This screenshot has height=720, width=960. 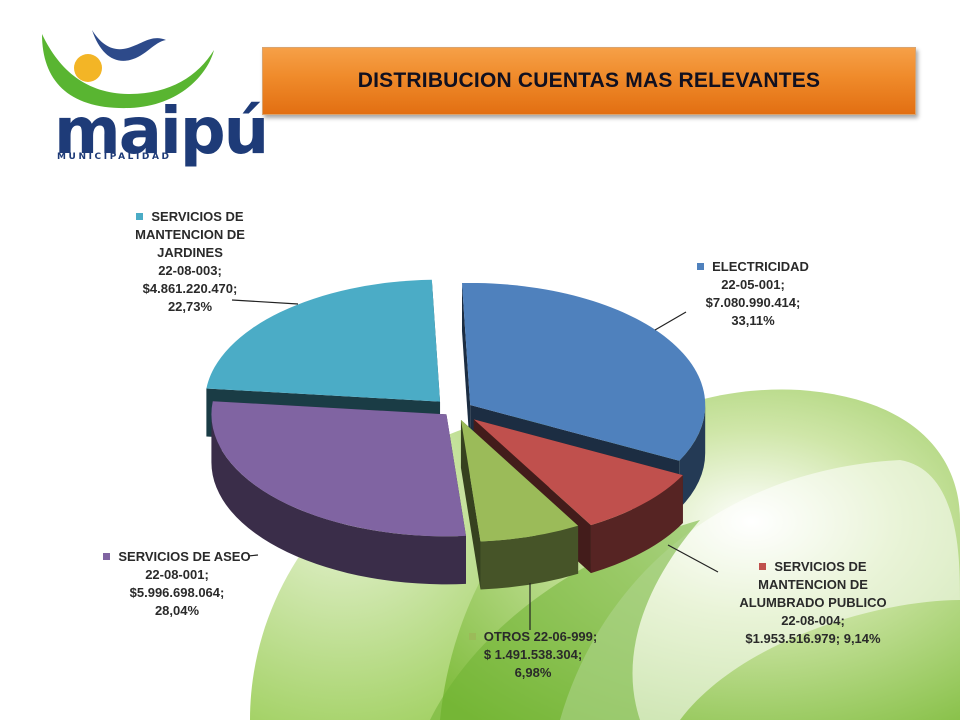 I want to click on leaf-shape, so click(x=565, y=620).